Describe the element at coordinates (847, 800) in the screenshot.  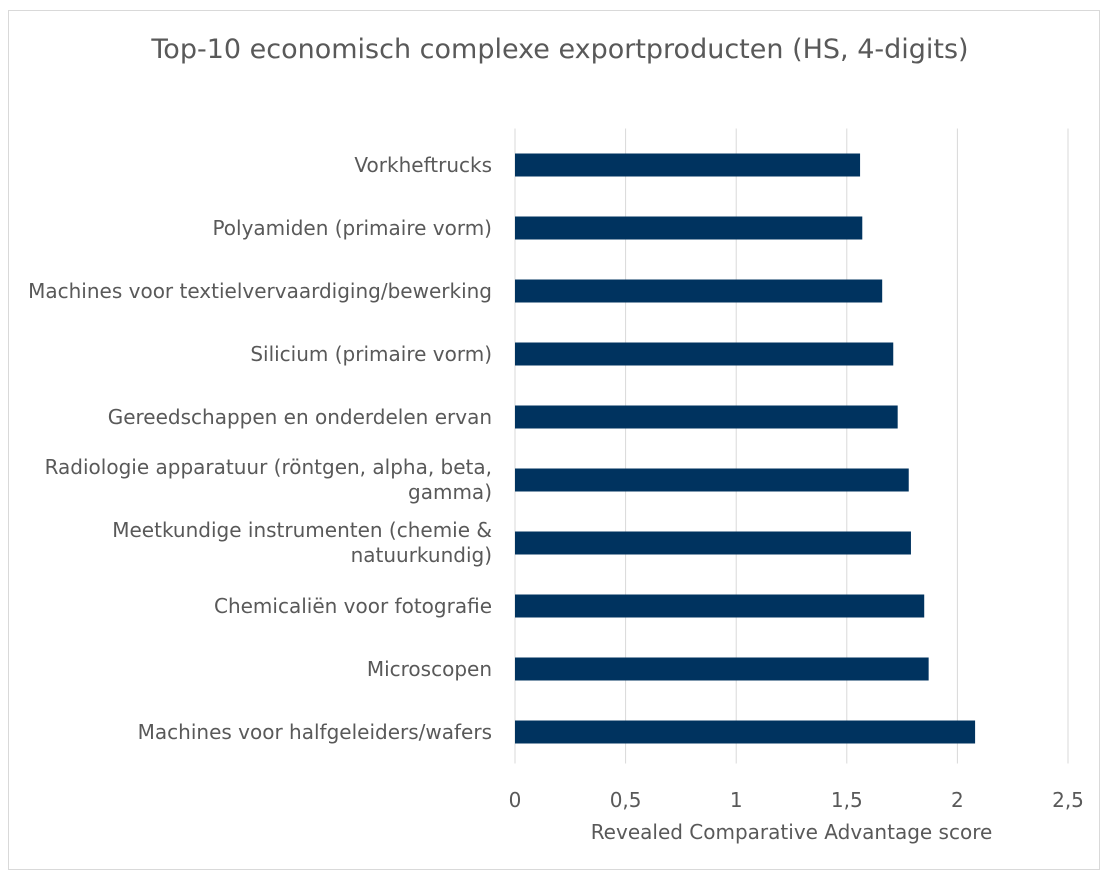
I see `x-tick-label: 1,5` at that location.